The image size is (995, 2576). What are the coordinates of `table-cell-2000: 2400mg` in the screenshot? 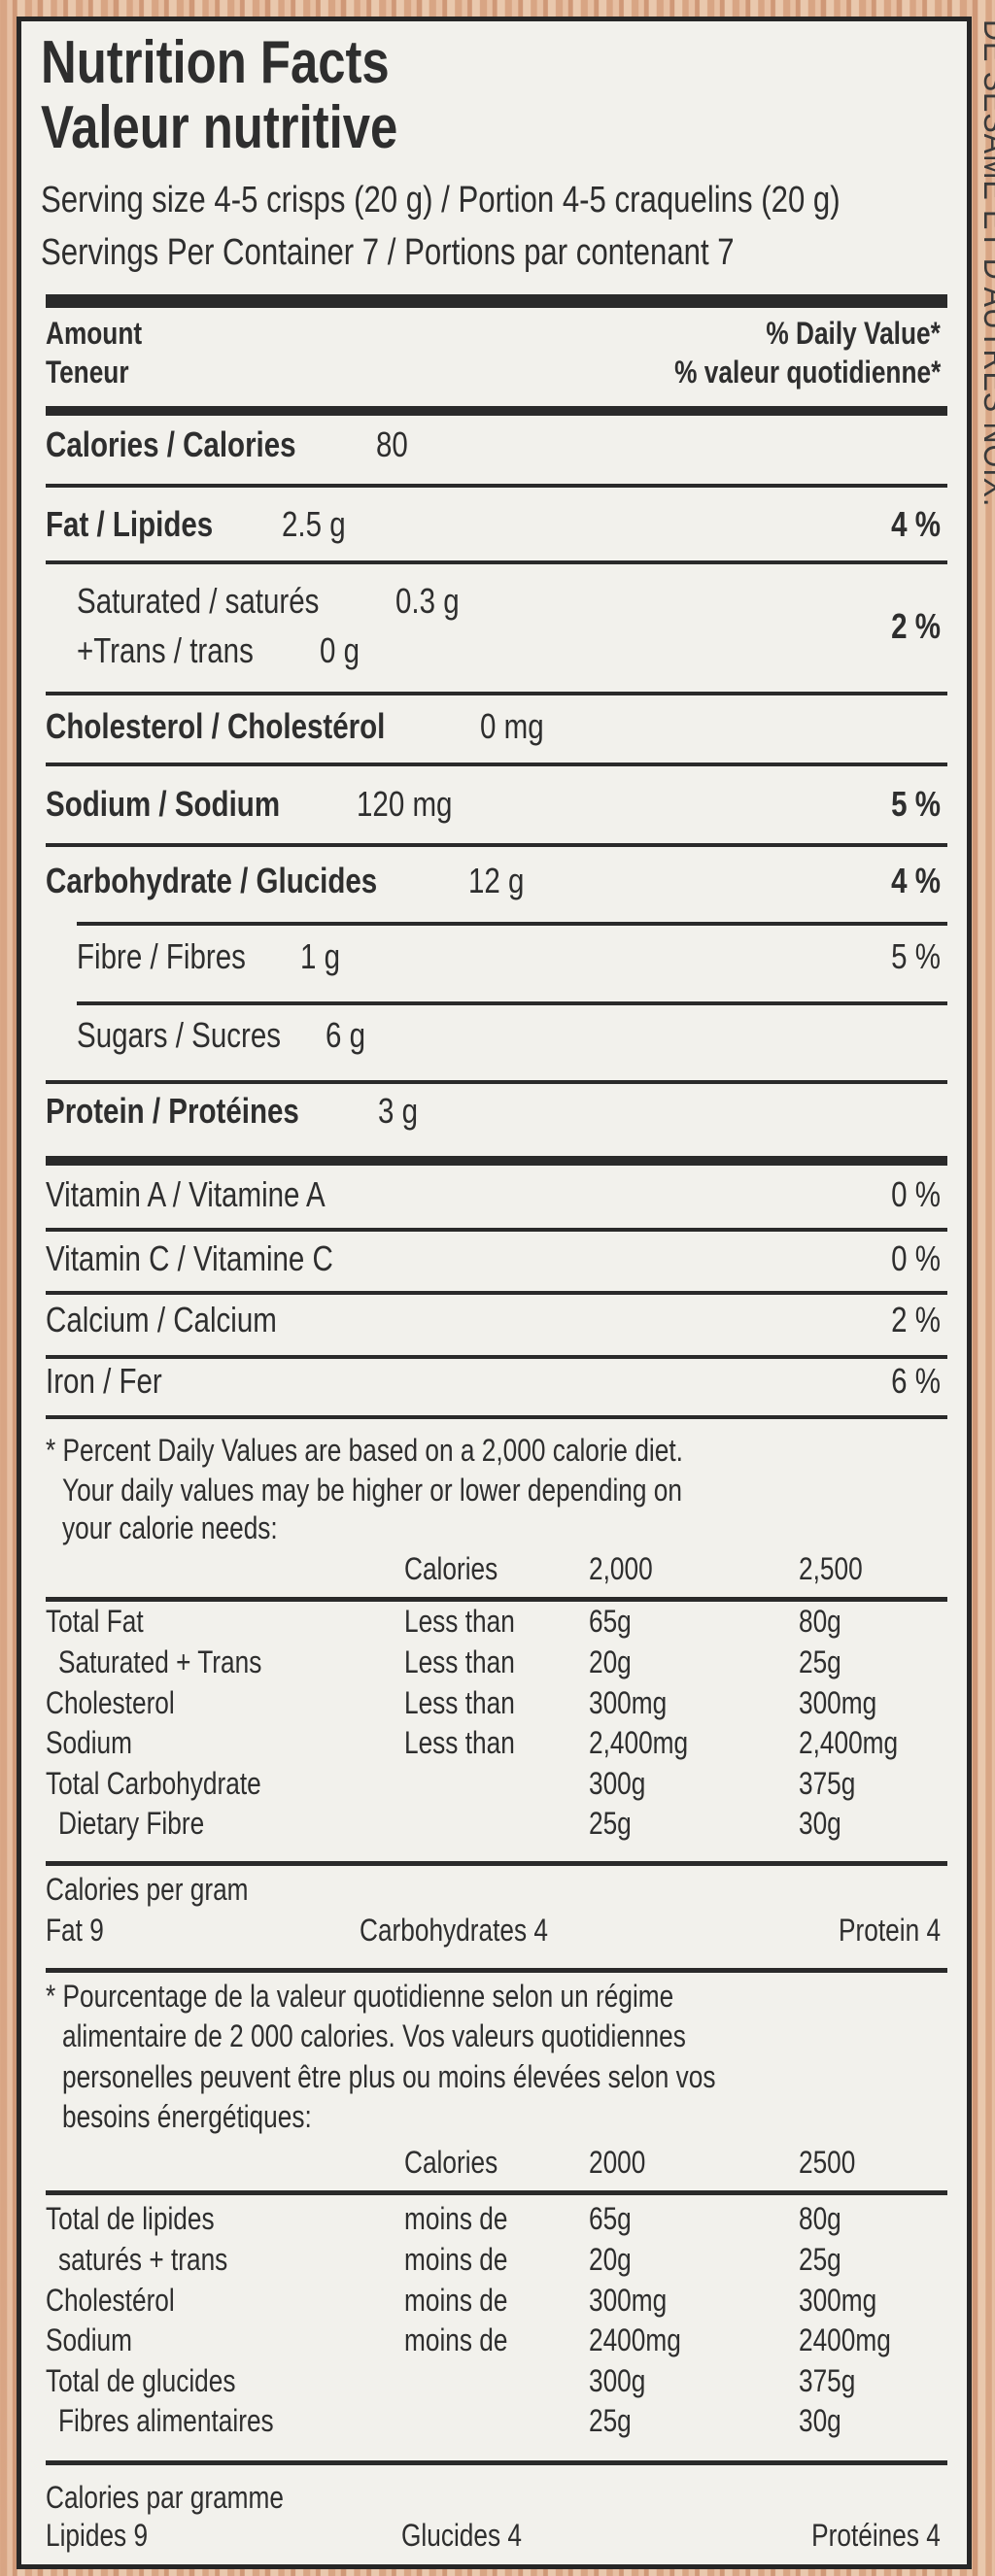 It's located at (635, 2340).